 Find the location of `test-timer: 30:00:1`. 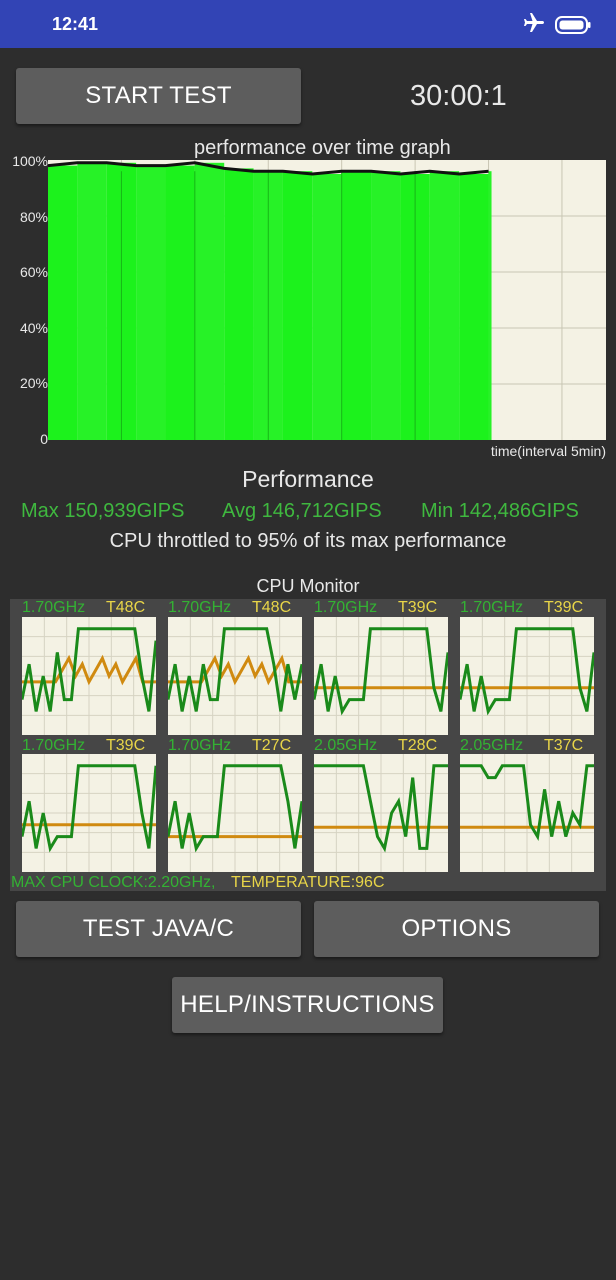

test-timer: 30:00:1 is located at coordinates (458, 96).